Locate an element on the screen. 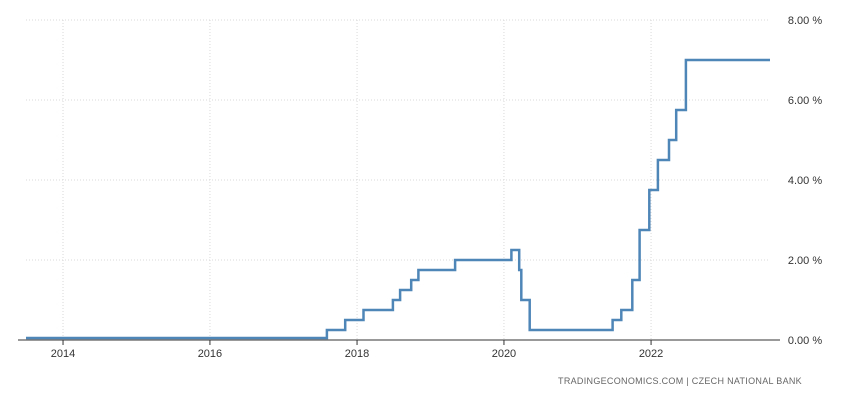 The width and height of the screenshot is (850, 400). y-tick-label: 4.00 % is located at coordinates (805, 181).